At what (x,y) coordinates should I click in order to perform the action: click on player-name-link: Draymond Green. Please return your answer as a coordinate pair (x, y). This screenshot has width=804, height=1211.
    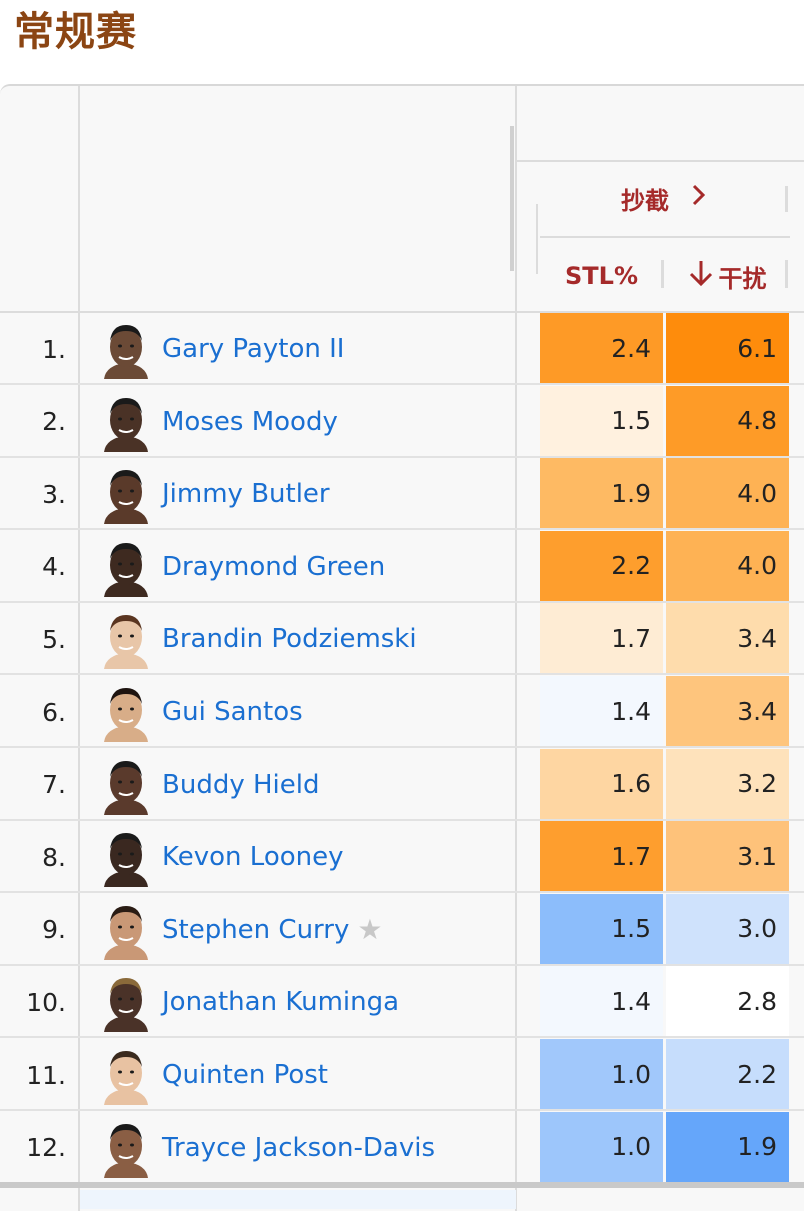
    Looking at the image, I should click on (273, 567).